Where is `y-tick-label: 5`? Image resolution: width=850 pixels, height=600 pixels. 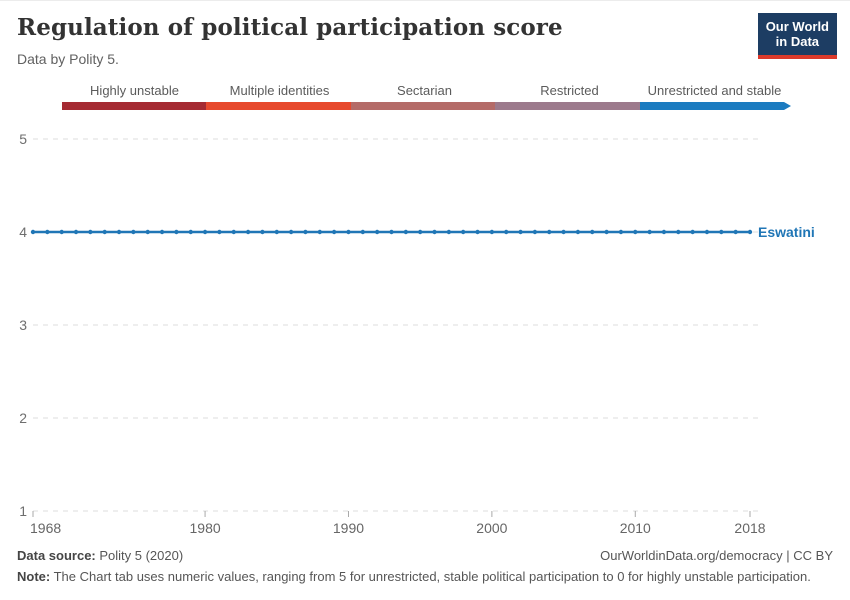
y-tick-label: 5 is located at coordinates (23, 139).